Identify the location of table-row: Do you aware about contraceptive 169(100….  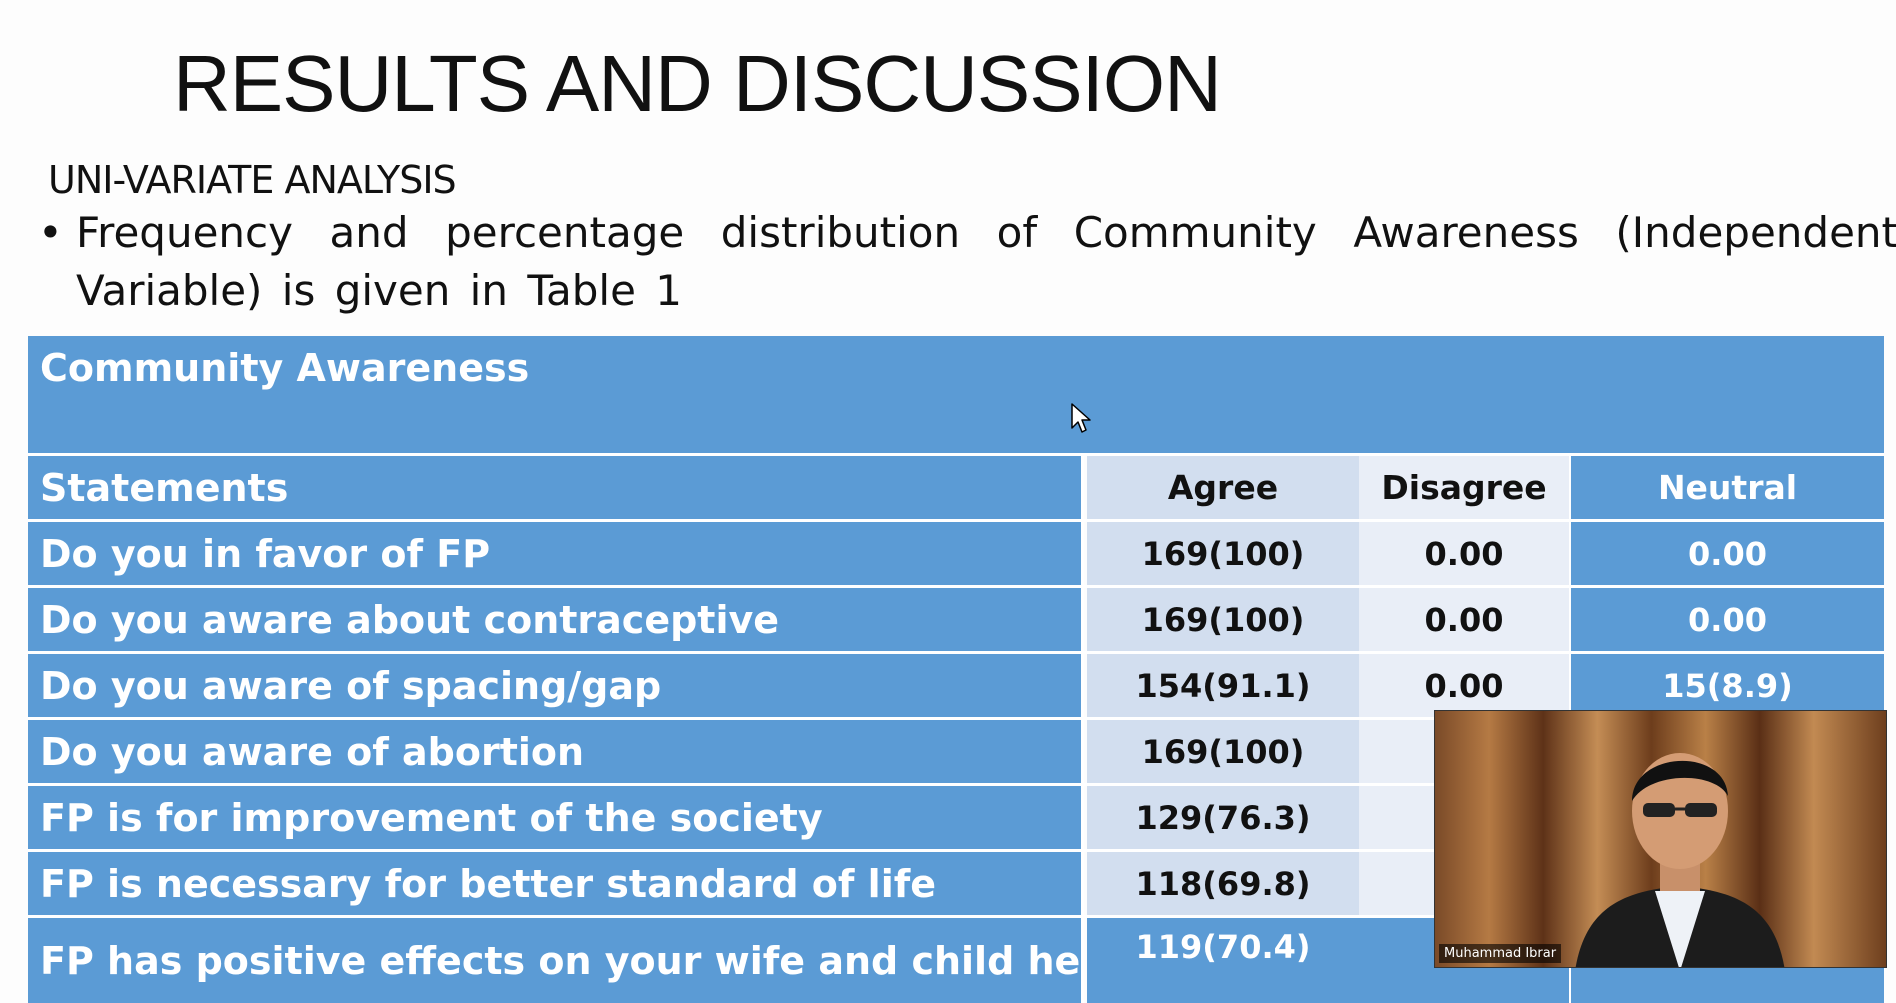
(956, 621).